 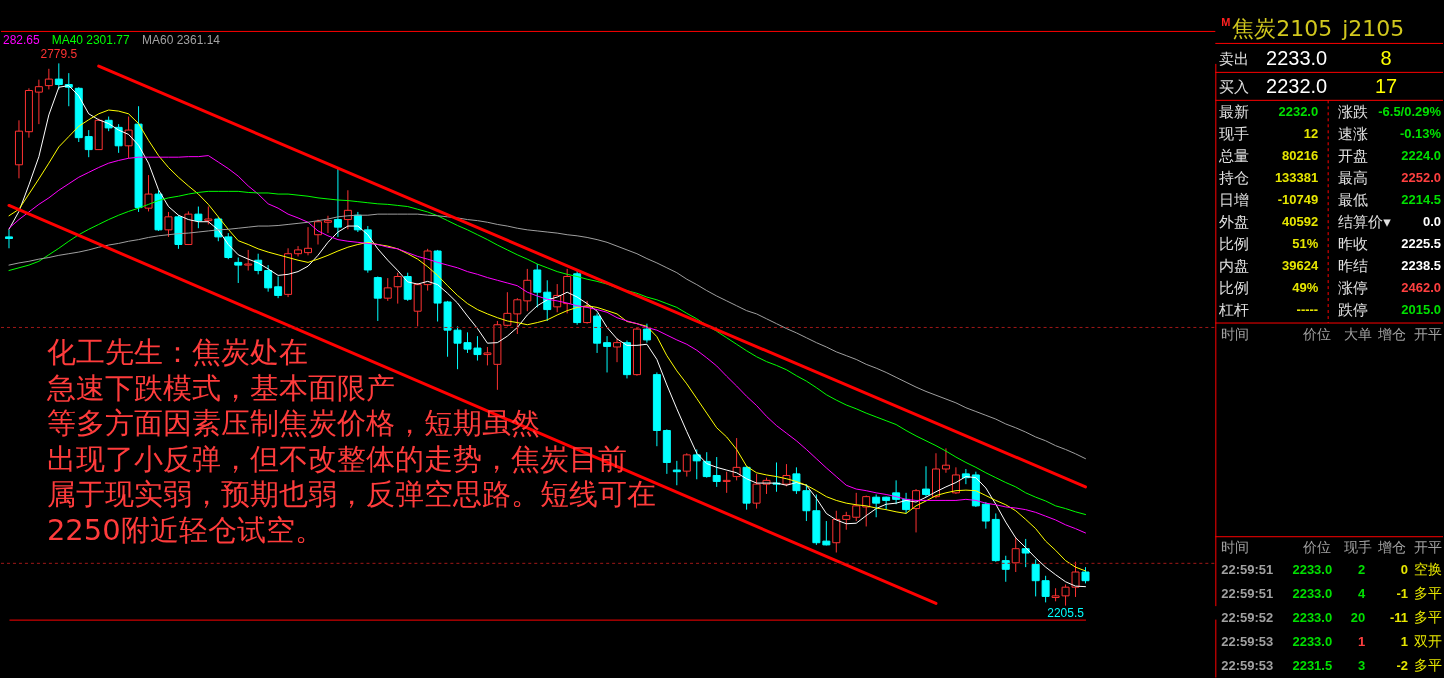 What do you see at coordinates (1421, 178) in the screenshot?
I see `text: 2252.0` at bounding box center [1421, 178].